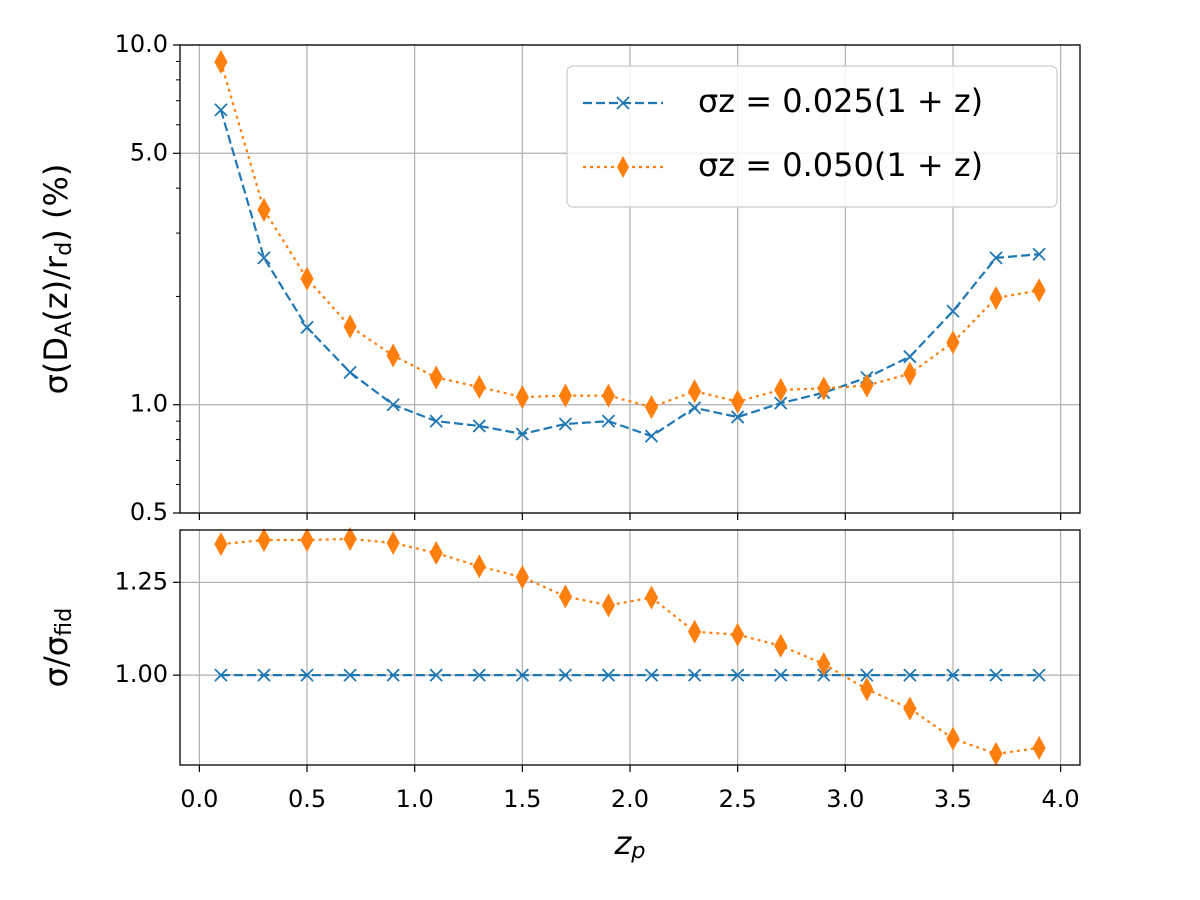 The height and width of the screenshot is (900, 1200). I want to click on y-axis-label: σ/σfid, so click(57, 648).